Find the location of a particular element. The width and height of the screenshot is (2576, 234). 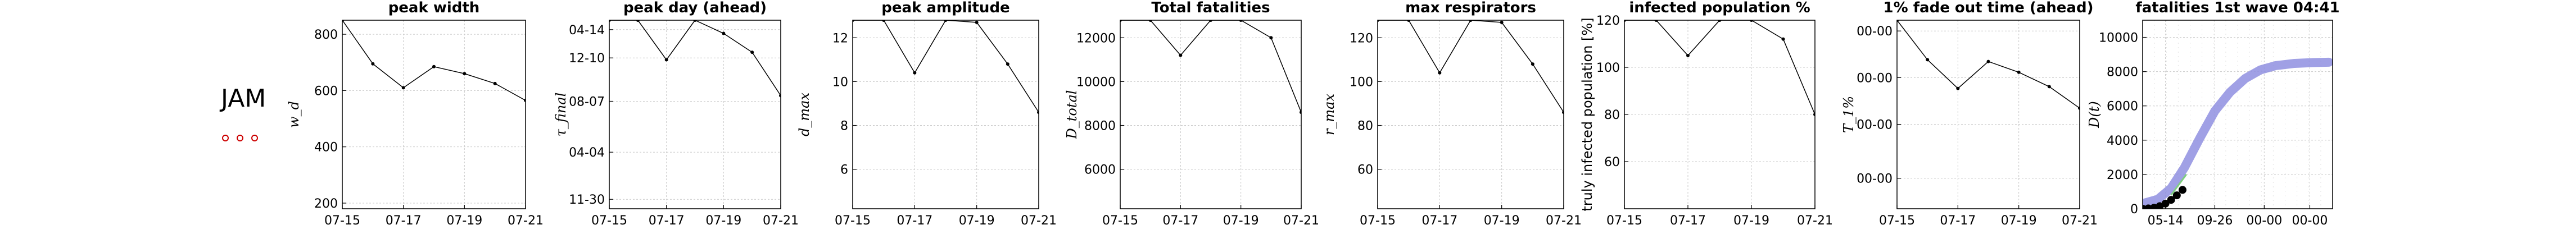

y-axis-label: d_max is located at coordinates (804, 114).